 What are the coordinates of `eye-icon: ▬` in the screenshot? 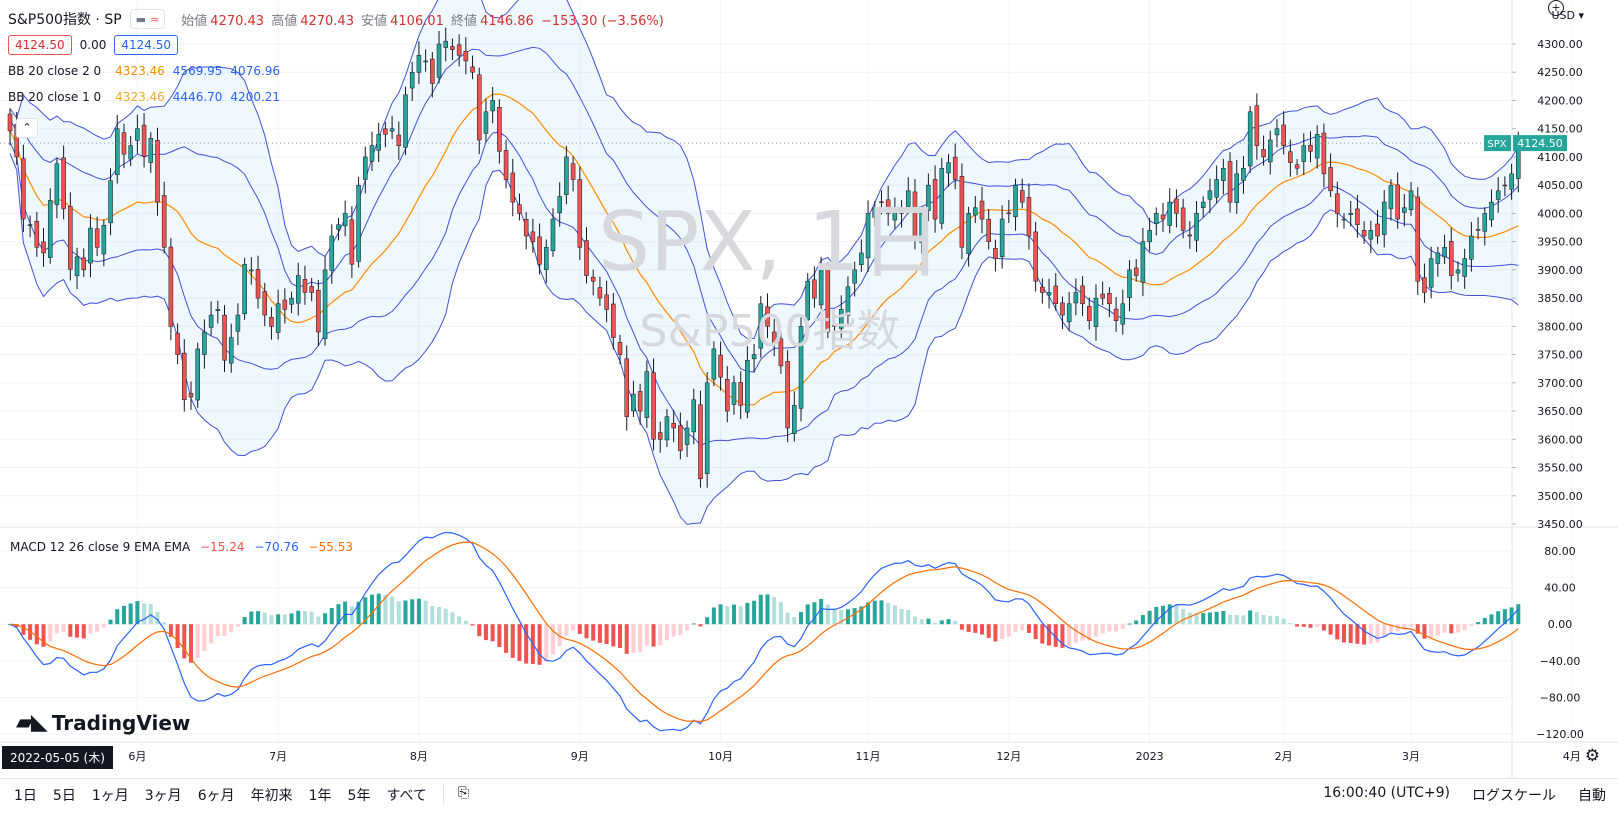 It's located at (141, 19).